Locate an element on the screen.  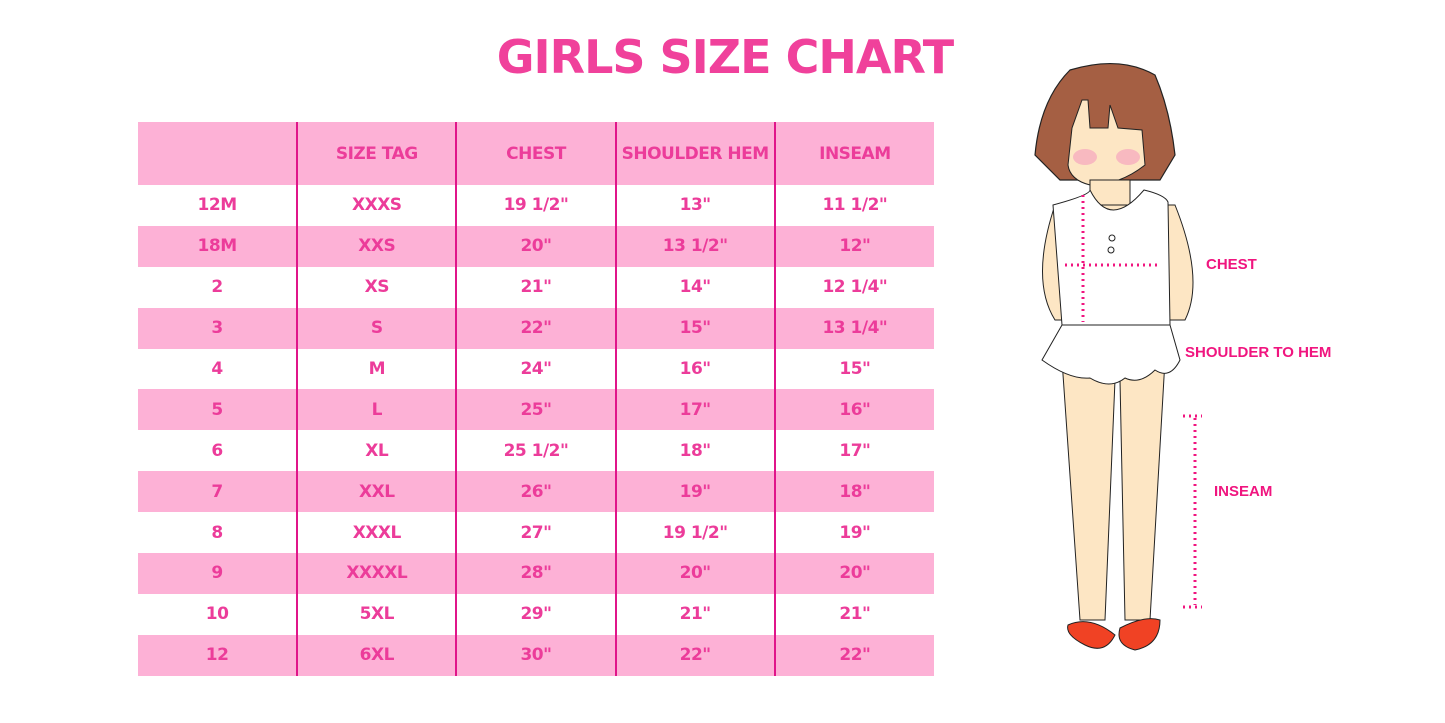
table-cell: 6 is located at coordinates (217, 450).